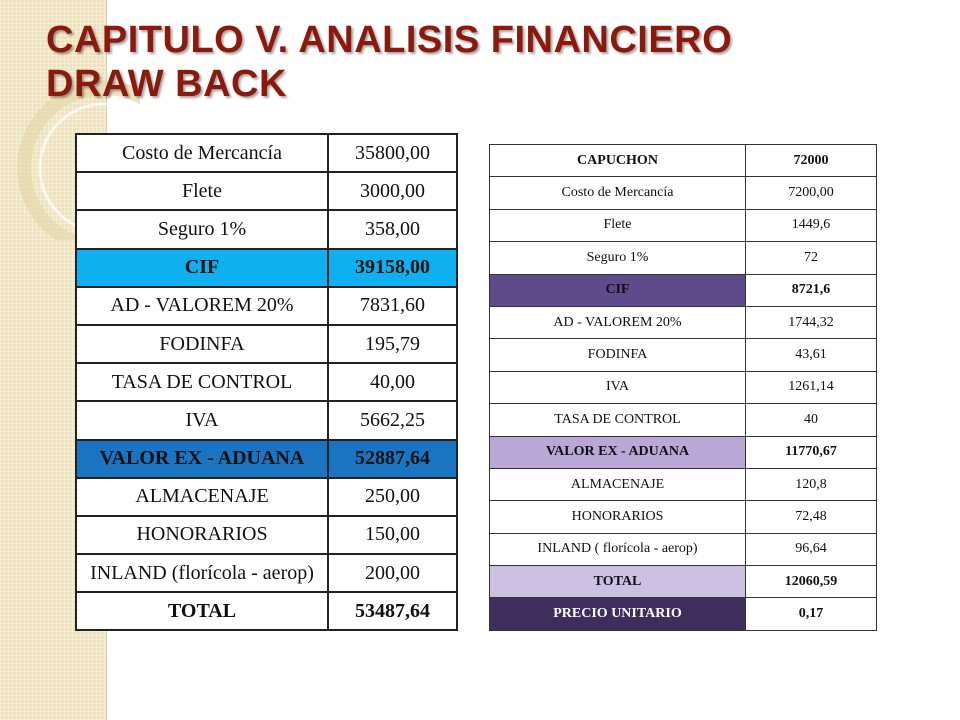 This screenshot has height=720, width=960. Describe the element at coordinates (392, 382) in the screenshot. I see `row-value: 40,00` at that location.